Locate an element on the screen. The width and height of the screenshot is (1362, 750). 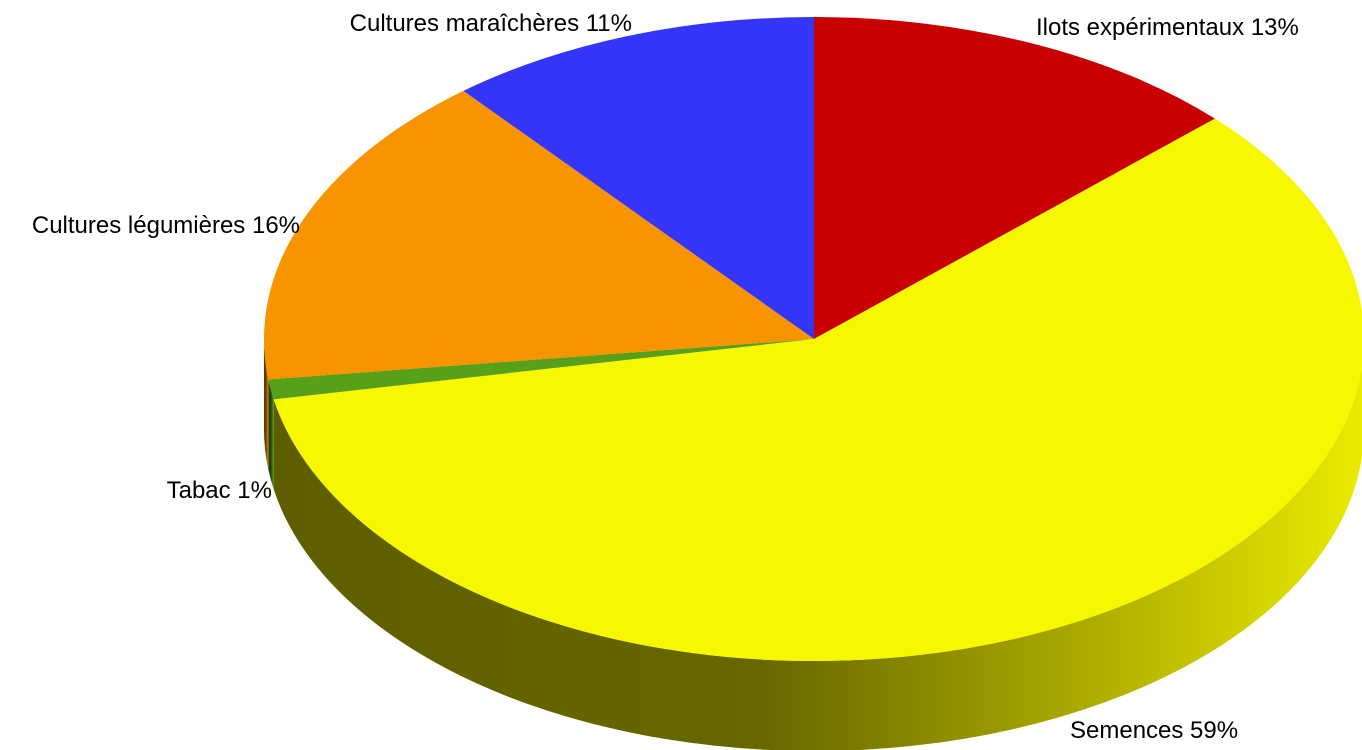
pie-side-tabac-shade is located at coordinates (271, 434).